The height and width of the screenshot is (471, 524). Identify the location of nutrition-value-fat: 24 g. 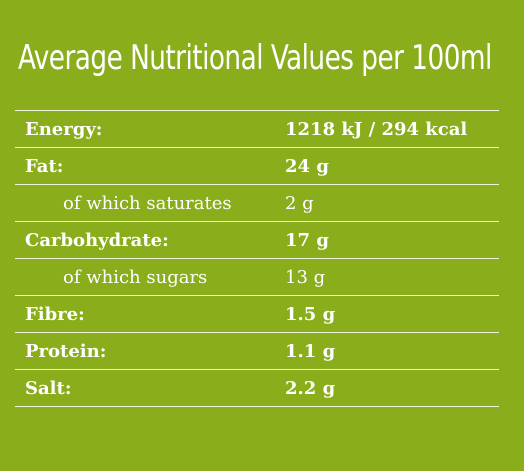
(307, 166).